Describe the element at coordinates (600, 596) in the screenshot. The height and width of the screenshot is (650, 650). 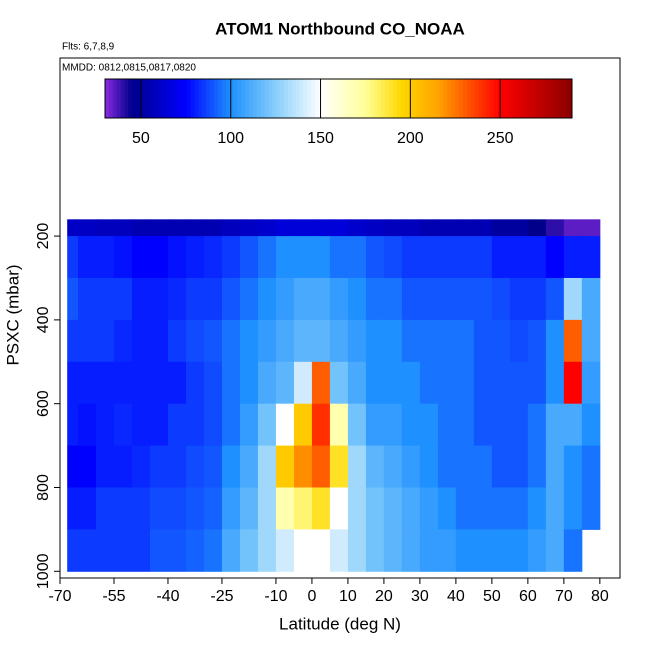
I see `x-tick-label: 80` at that location.